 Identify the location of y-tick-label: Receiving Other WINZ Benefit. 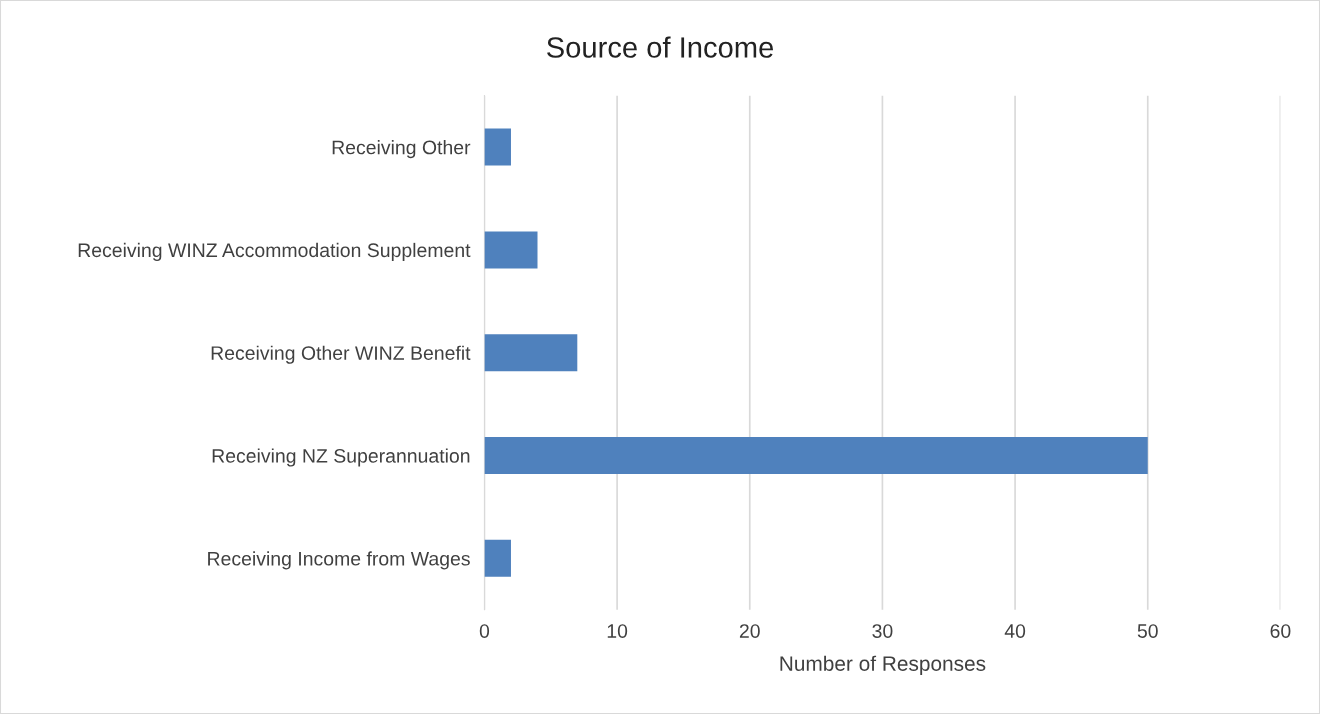
(341, 354).